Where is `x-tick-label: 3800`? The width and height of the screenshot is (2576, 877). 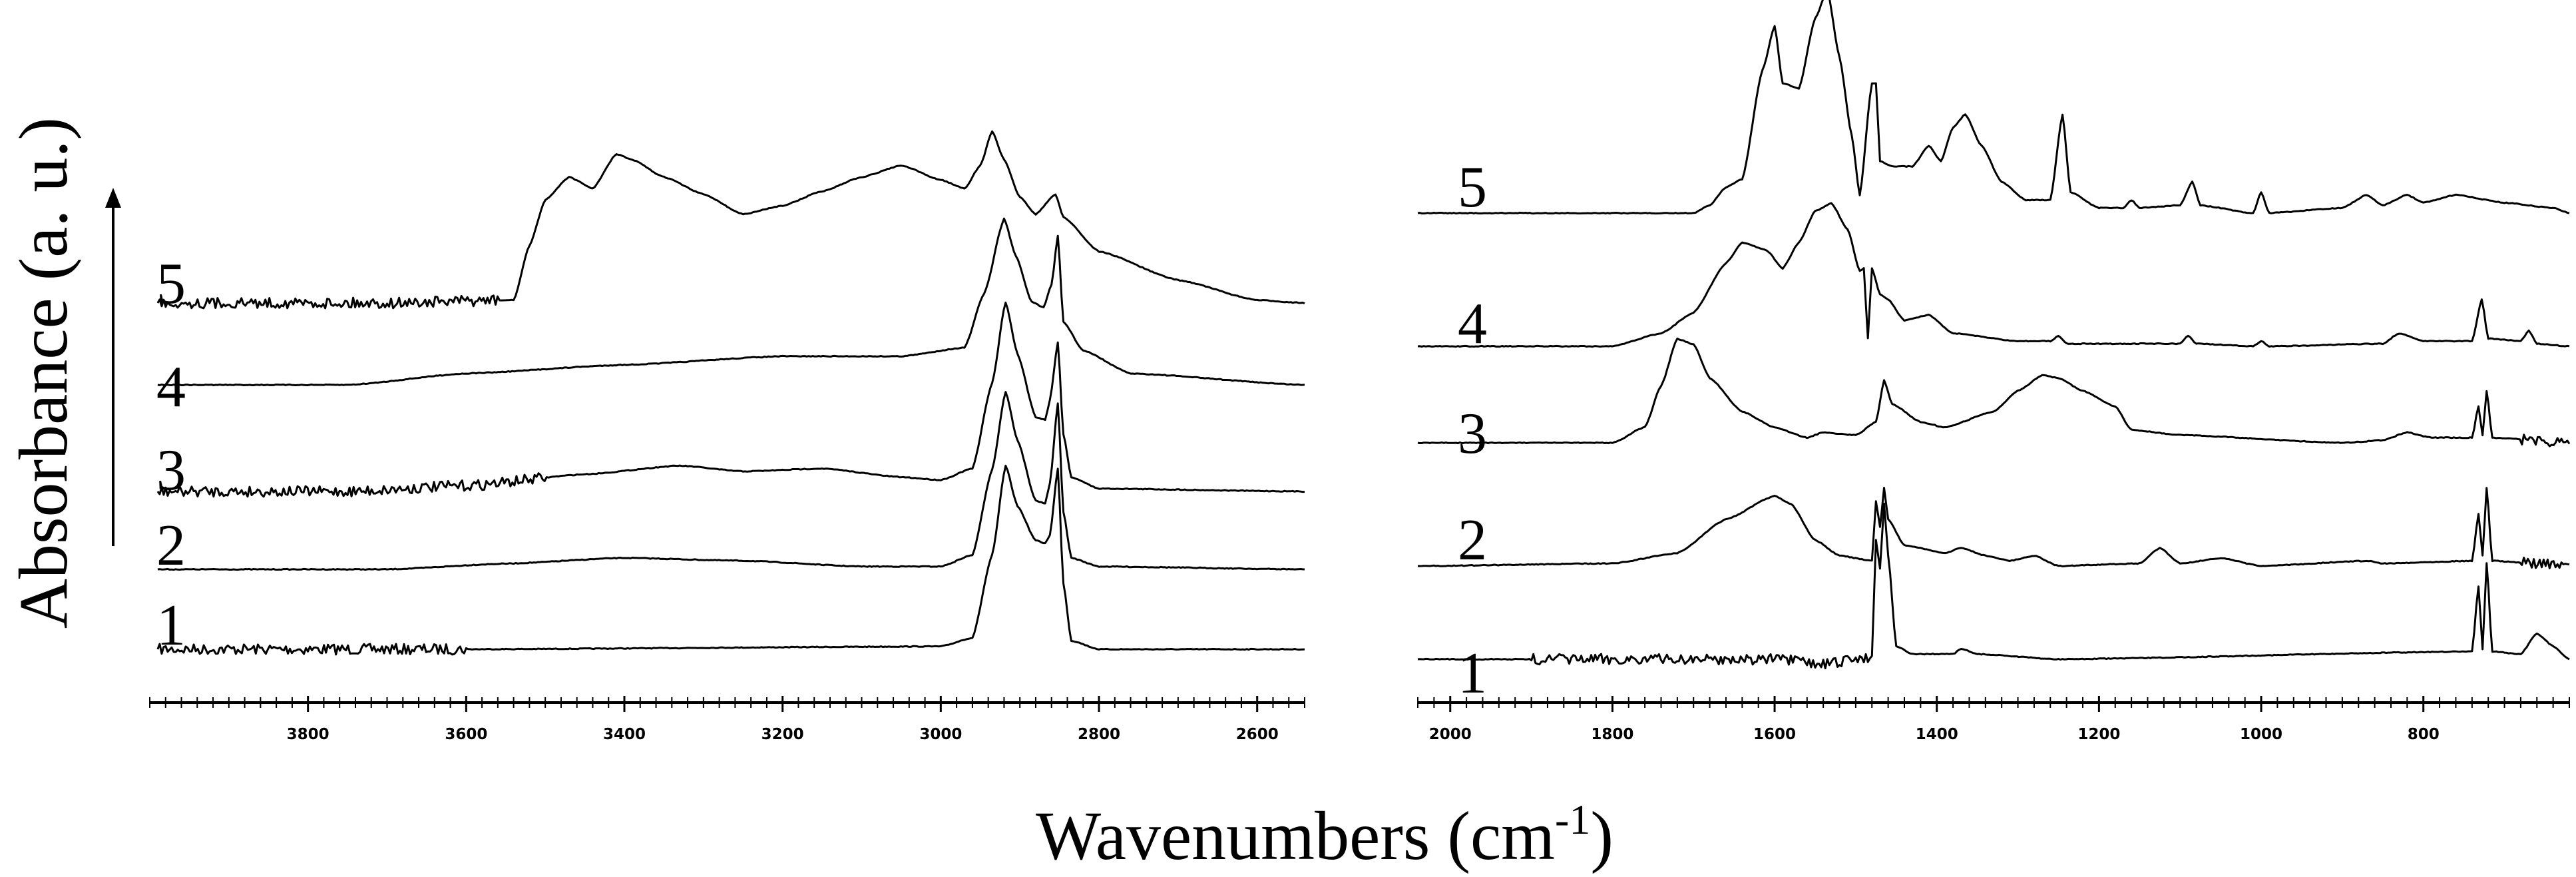 x-tick-label: 3800 is located at coordinates (308, 734).